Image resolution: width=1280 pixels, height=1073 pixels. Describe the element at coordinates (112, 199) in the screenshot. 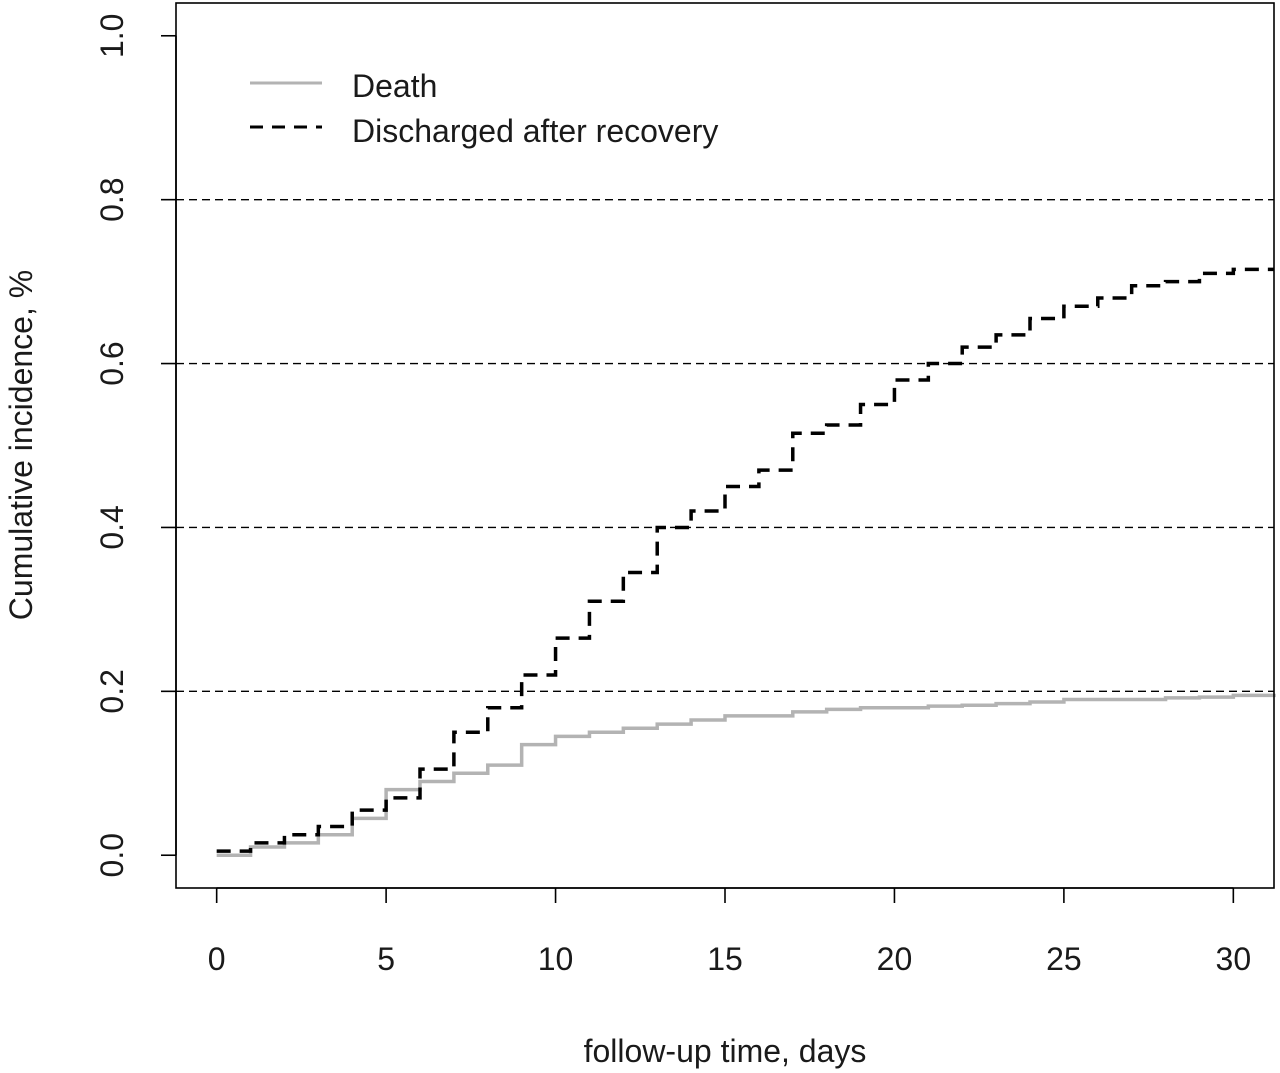

I see `y-tick-label: 0.8` at that location.